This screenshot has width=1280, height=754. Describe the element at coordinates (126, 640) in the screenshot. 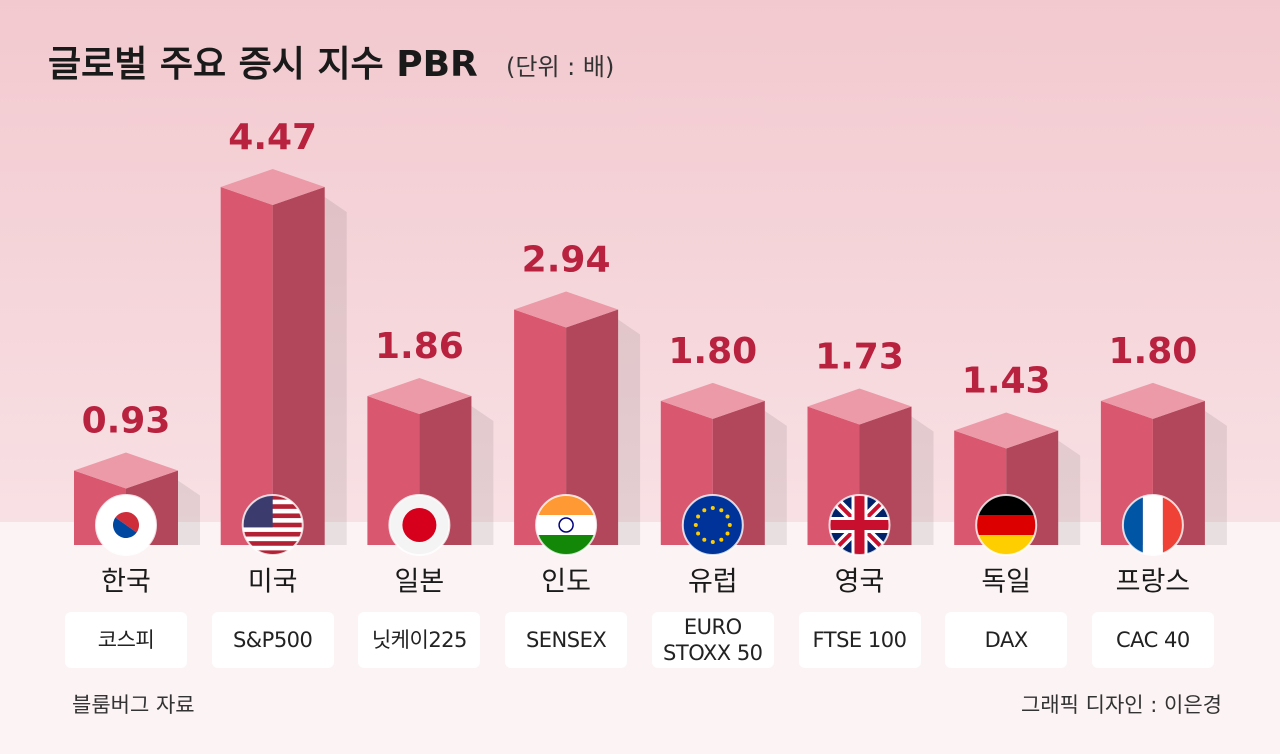

I see `index-name: 코스피` at that location.